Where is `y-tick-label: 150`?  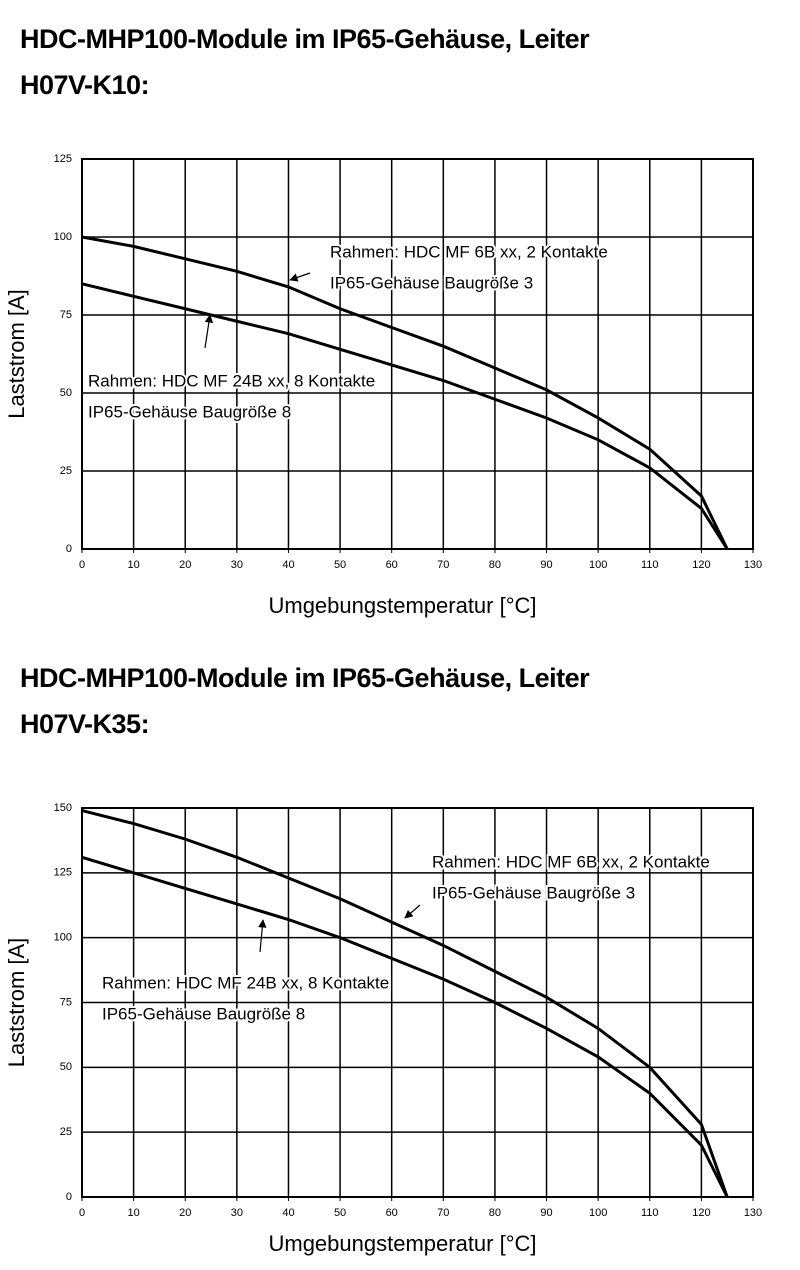
y-tick-label: 150 is located at coordinates (63, 808).